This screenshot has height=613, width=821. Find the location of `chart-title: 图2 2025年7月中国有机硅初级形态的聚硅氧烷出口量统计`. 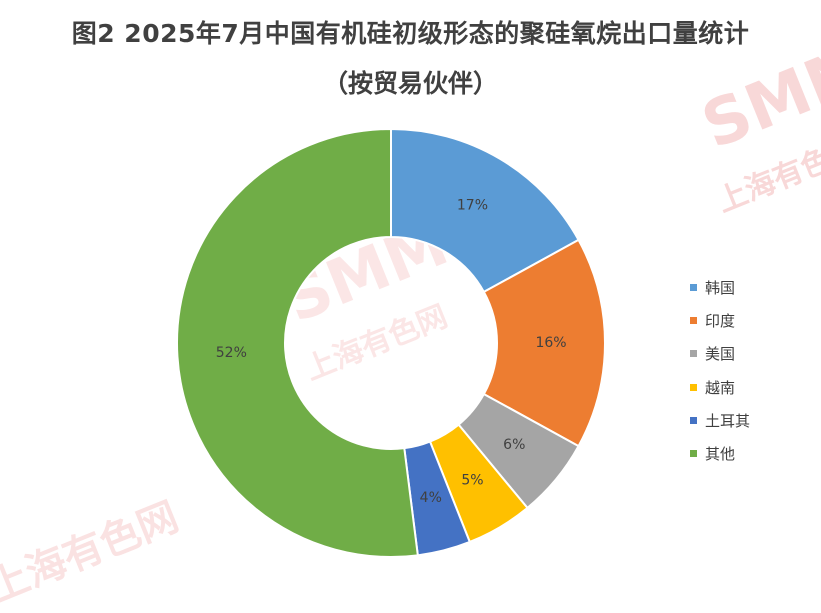

chart-title: 图2 2025年7月中国有机硅初级形态的聚硅氧烷出口量统计 is located at coordinates (410, 33).